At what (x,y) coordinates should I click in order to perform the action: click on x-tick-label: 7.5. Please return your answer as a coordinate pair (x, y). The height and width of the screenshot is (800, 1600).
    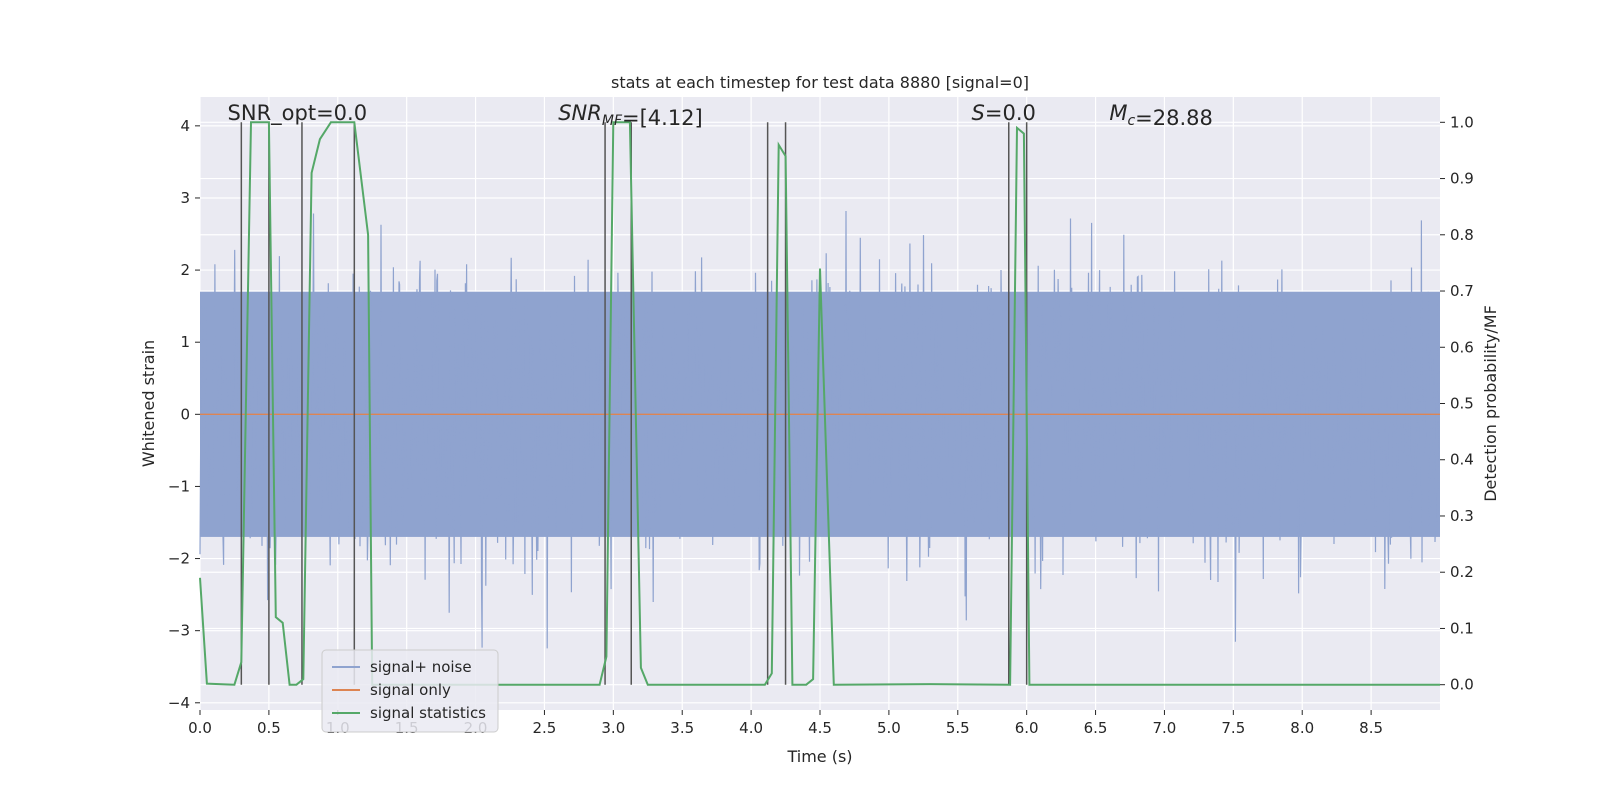
    Looking at the image, I should click on (1233, 728).